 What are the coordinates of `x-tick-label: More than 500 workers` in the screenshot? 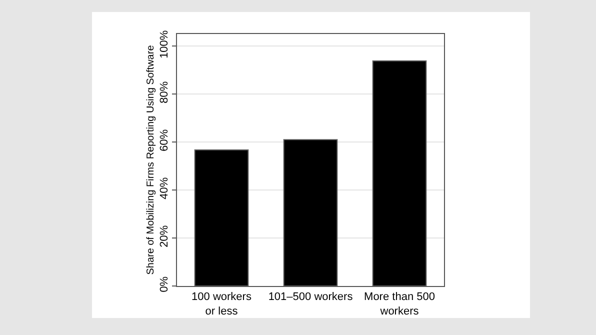 It's located at (399, 304).